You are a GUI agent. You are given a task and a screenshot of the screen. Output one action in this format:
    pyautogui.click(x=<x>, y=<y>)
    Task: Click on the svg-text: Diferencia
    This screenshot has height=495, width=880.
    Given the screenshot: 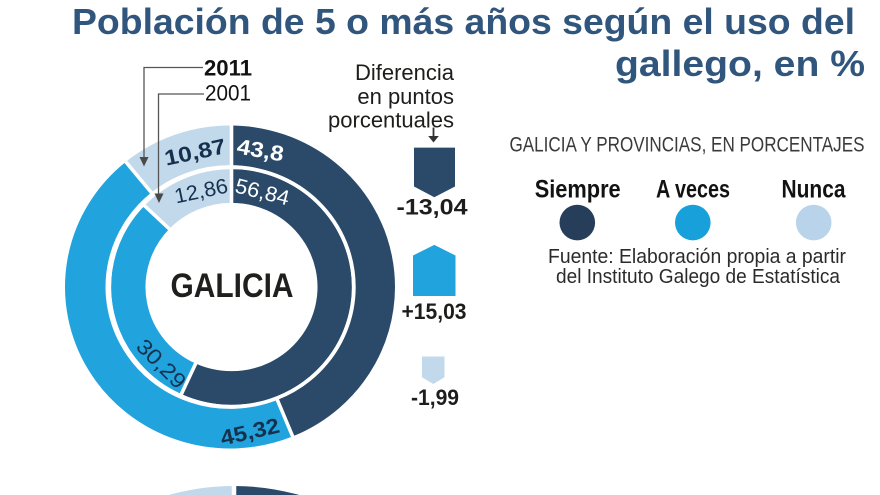 What is the action you would take?
    pyautogui.click(x=405, y=72)
    